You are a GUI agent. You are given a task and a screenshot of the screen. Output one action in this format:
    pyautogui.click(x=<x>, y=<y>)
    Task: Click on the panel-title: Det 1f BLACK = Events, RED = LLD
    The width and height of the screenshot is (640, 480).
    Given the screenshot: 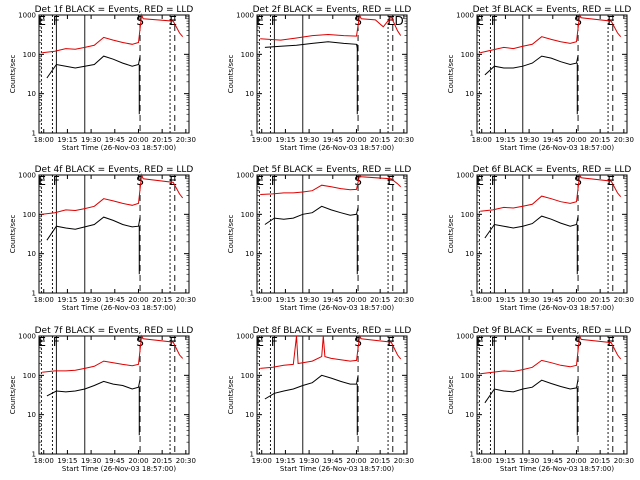 What is the action you would take?
    pyautogui.click(x=114, y=10)
    